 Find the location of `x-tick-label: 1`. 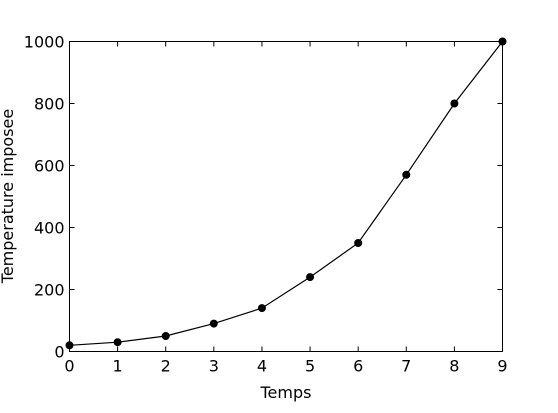

x-tick-label: 1 is located at coordinates (118, 366).